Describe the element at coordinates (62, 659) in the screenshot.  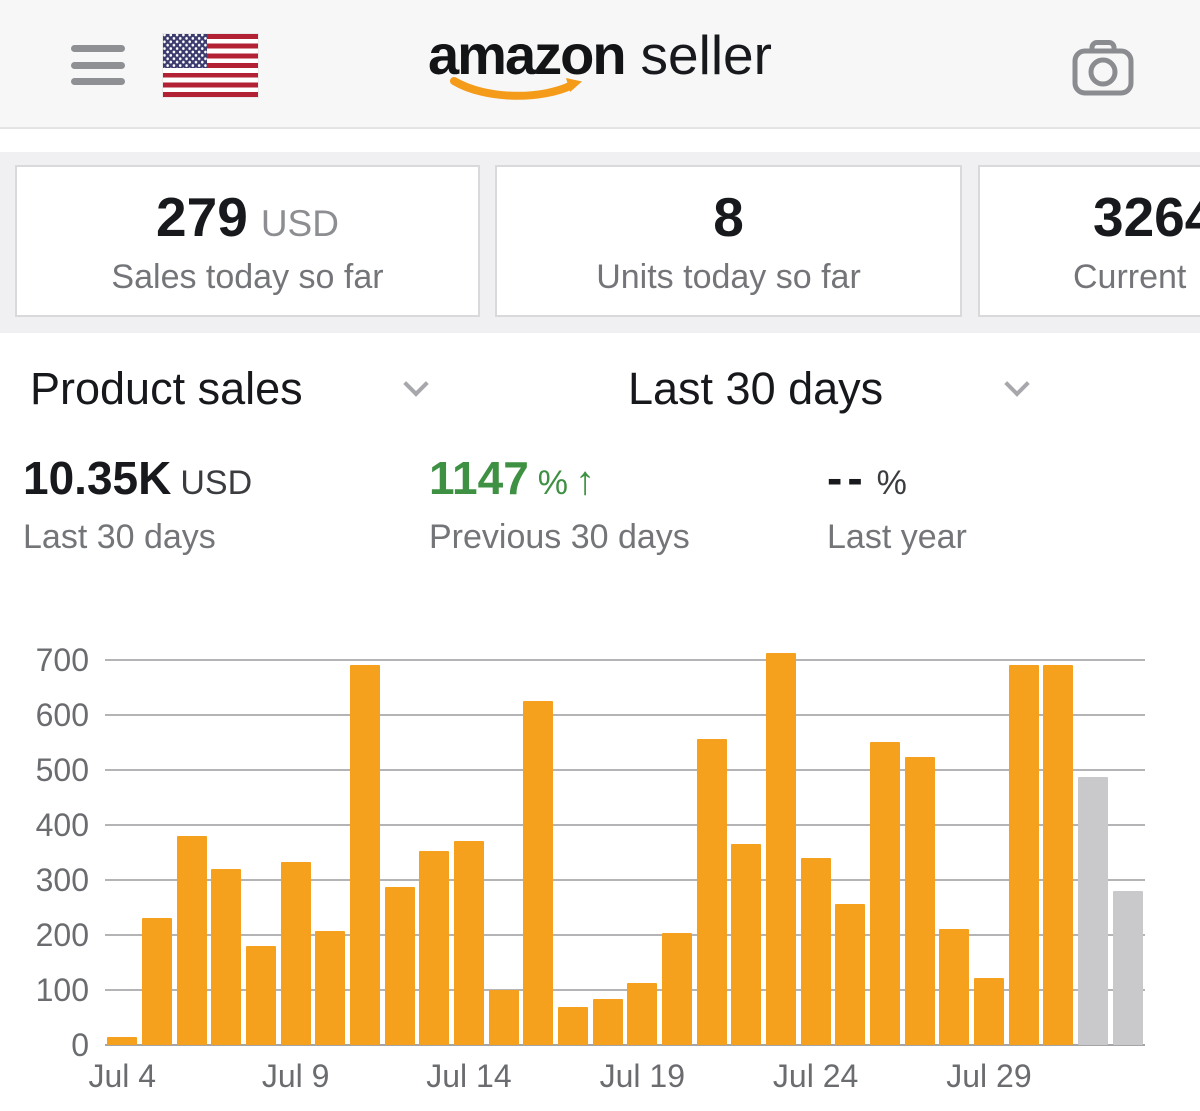
I see `y-axis-tick-700: 700` at that location.